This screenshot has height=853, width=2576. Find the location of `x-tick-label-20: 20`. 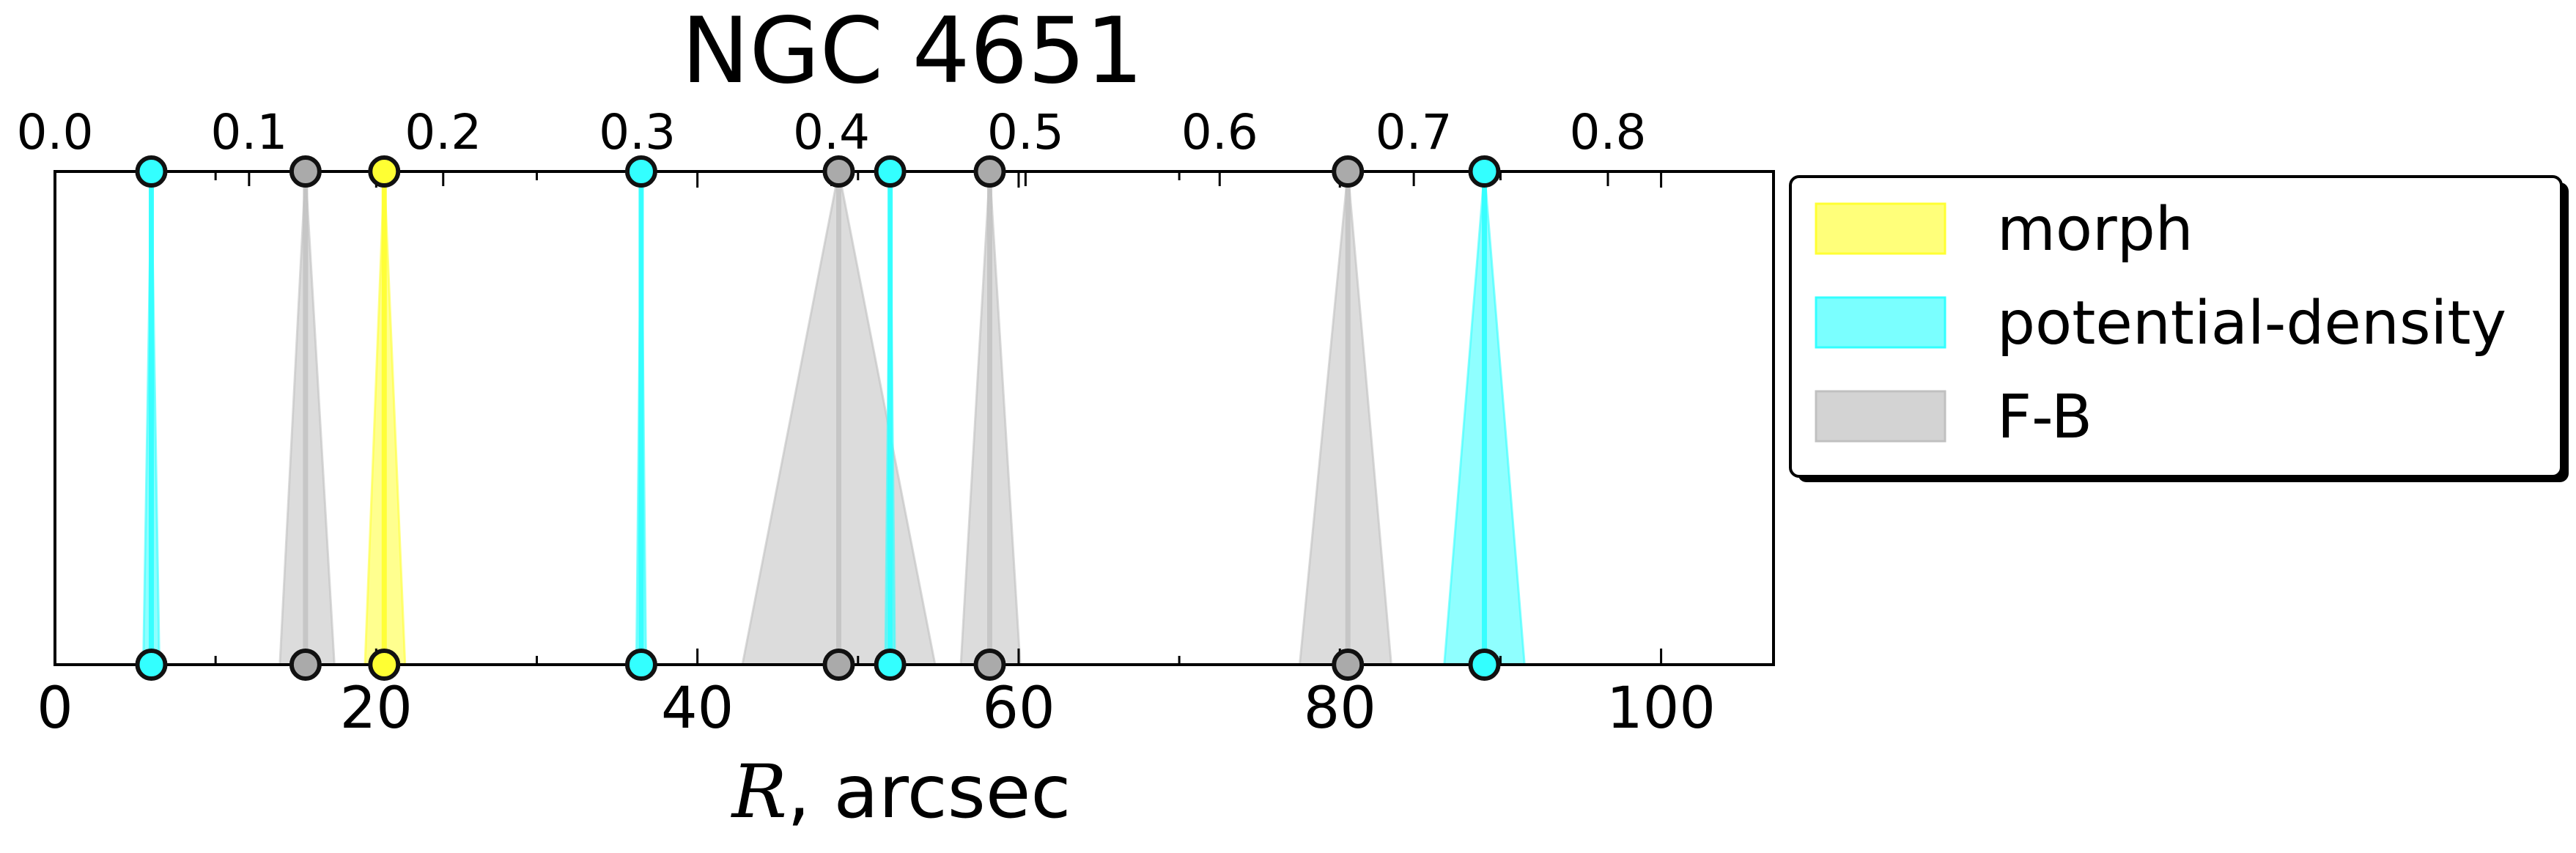

x-tick-label-20: 20 is located at coordinates (376, 709).